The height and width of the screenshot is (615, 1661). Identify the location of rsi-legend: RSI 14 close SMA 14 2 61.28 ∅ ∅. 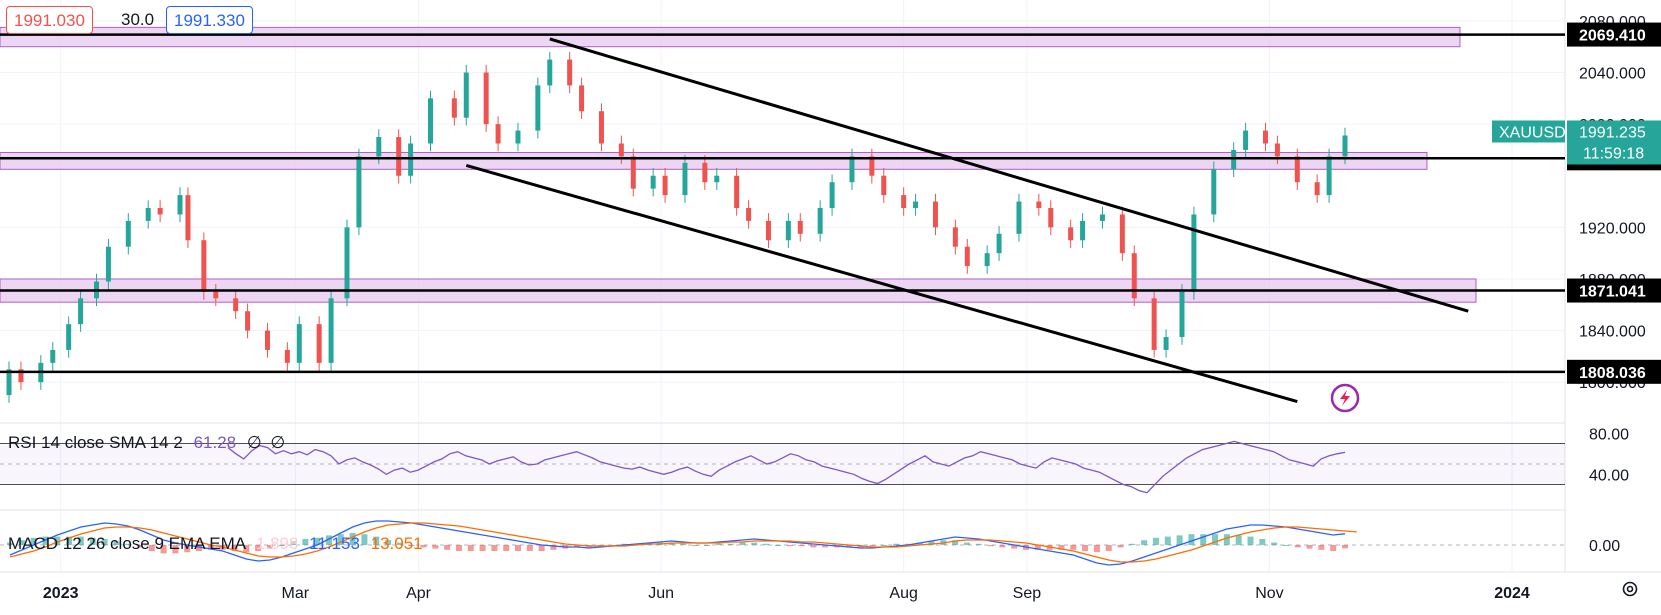
(146, 443).